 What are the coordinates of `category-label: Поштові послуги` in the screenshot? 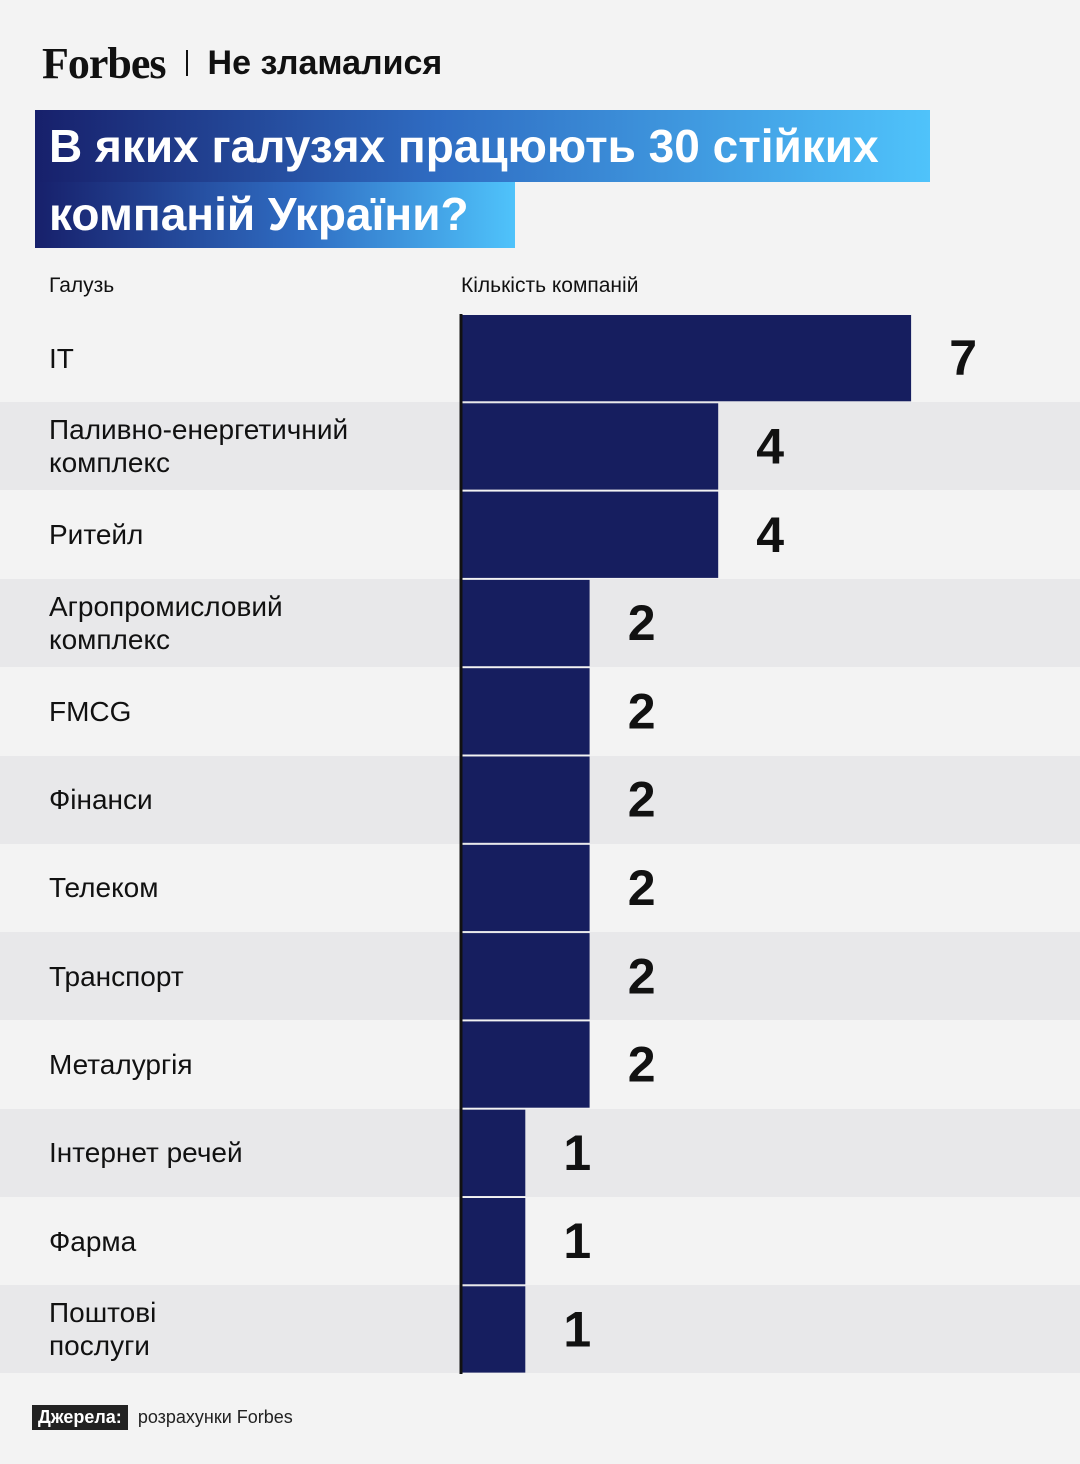 It's located at (249, 1329).